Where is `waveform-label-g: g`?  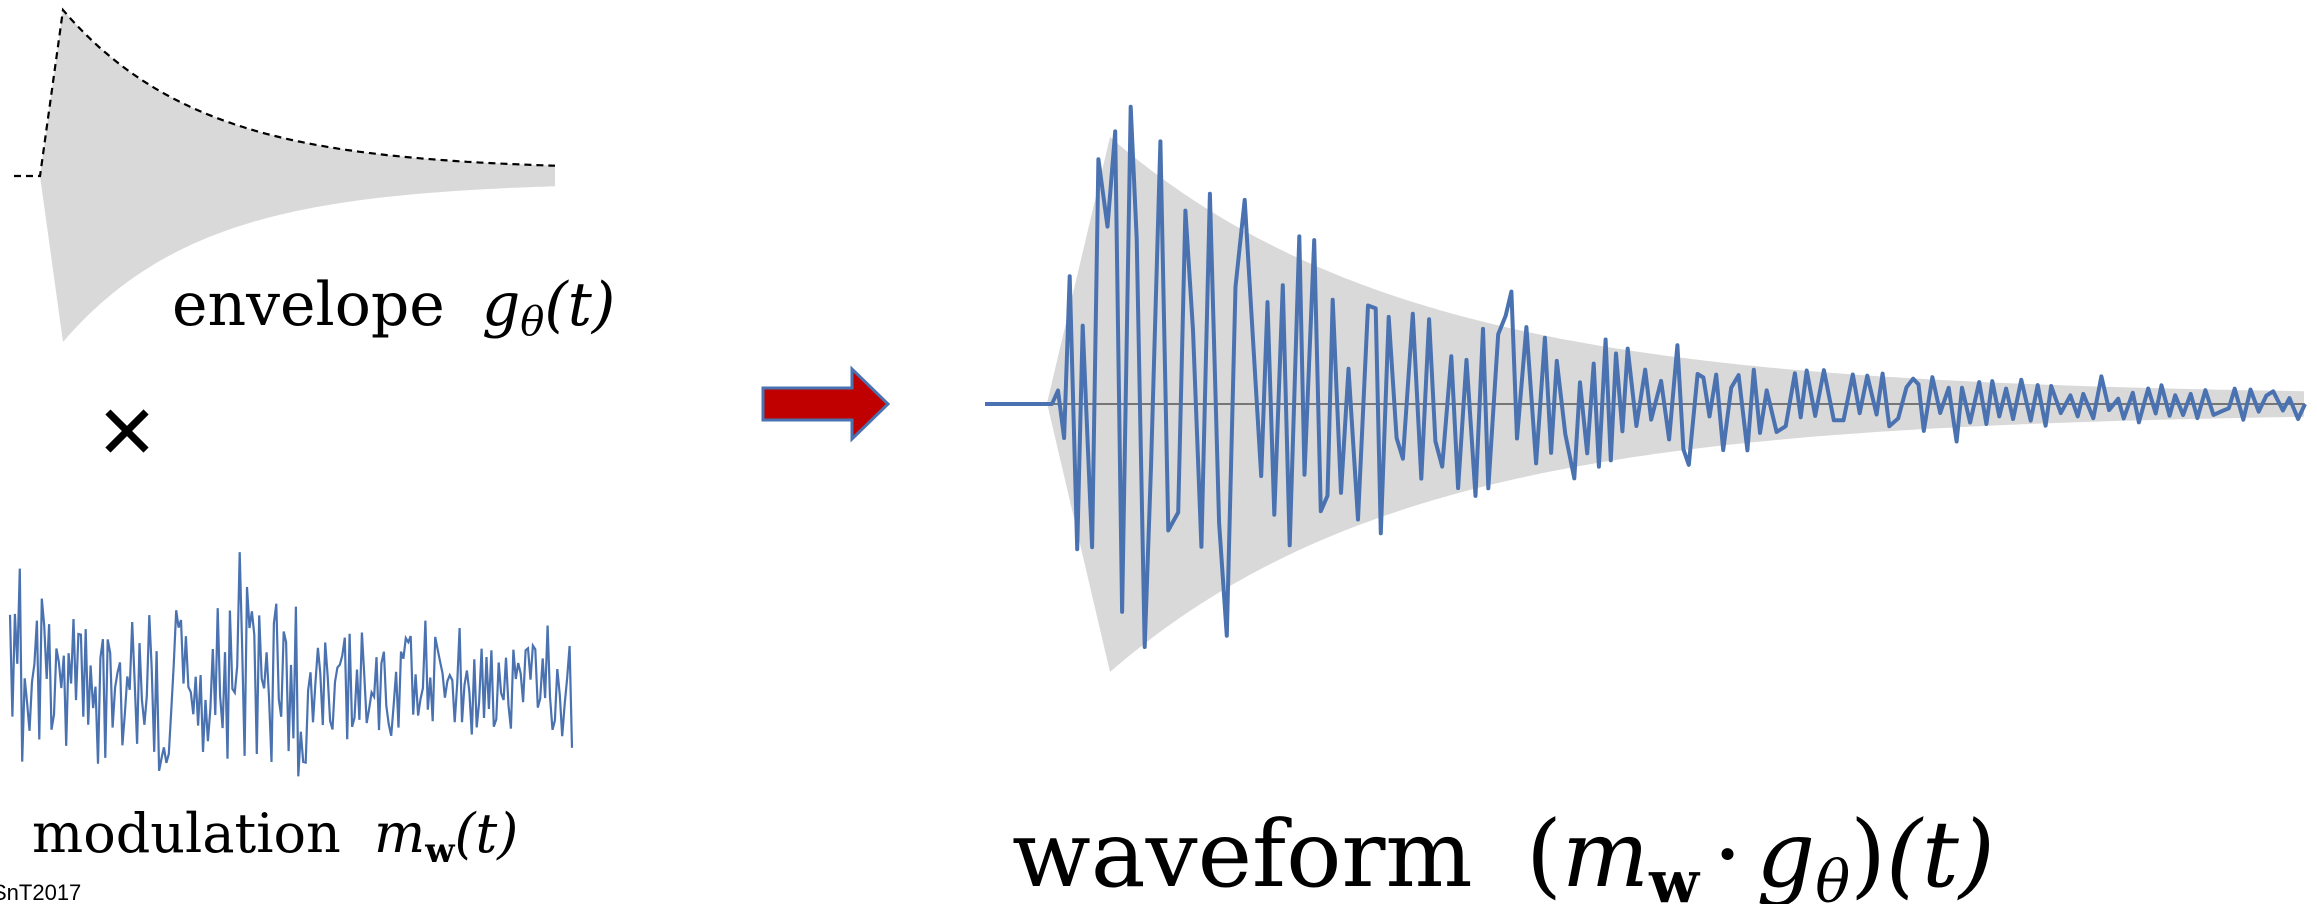 waveform-label-g: g is located at coordinates (1785, 852).